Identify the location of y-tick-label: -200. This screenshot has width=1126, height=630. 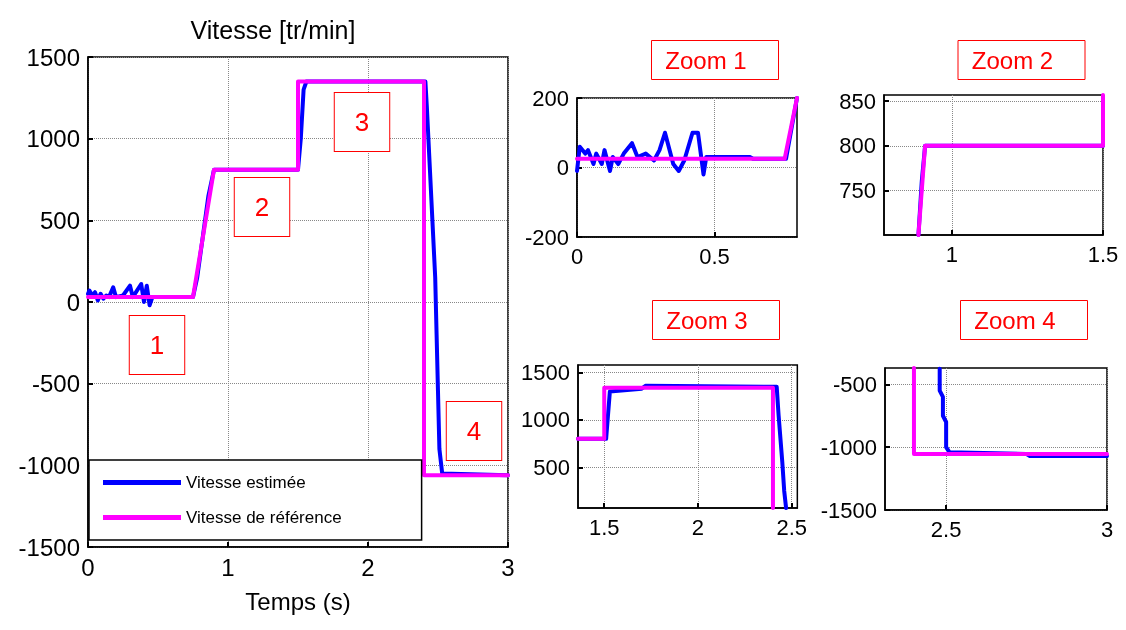
(546, 237).